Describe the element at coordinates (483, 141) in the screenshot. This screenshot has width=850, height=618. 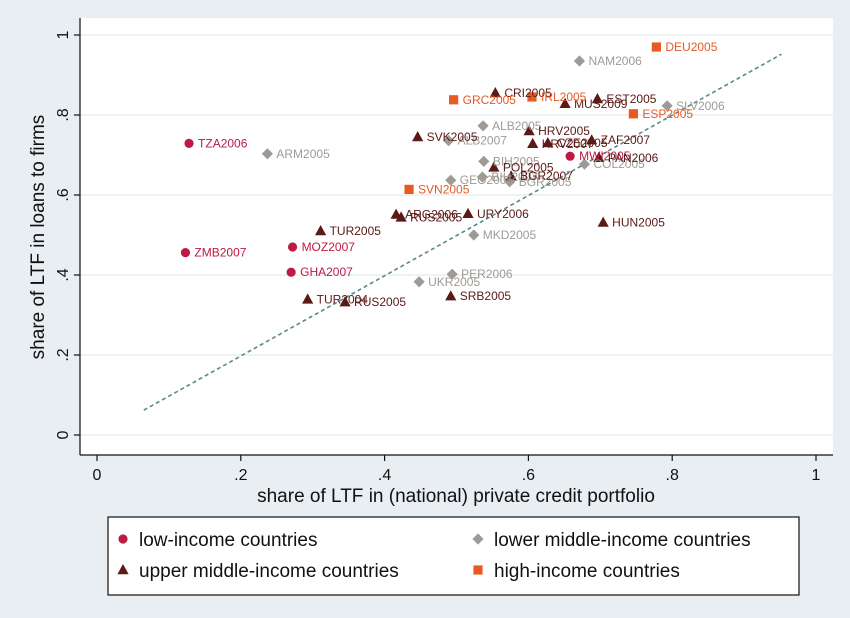
I see `point-label: ALB2007` at that location.